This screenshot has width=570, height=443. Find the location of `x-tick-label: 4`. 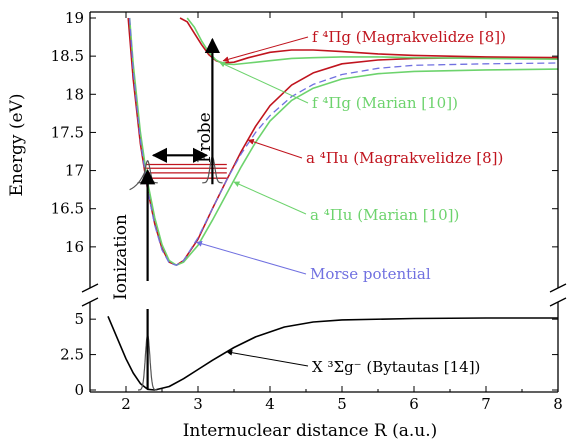

x-tick-label: 4 is located at coordinates (270, 404).